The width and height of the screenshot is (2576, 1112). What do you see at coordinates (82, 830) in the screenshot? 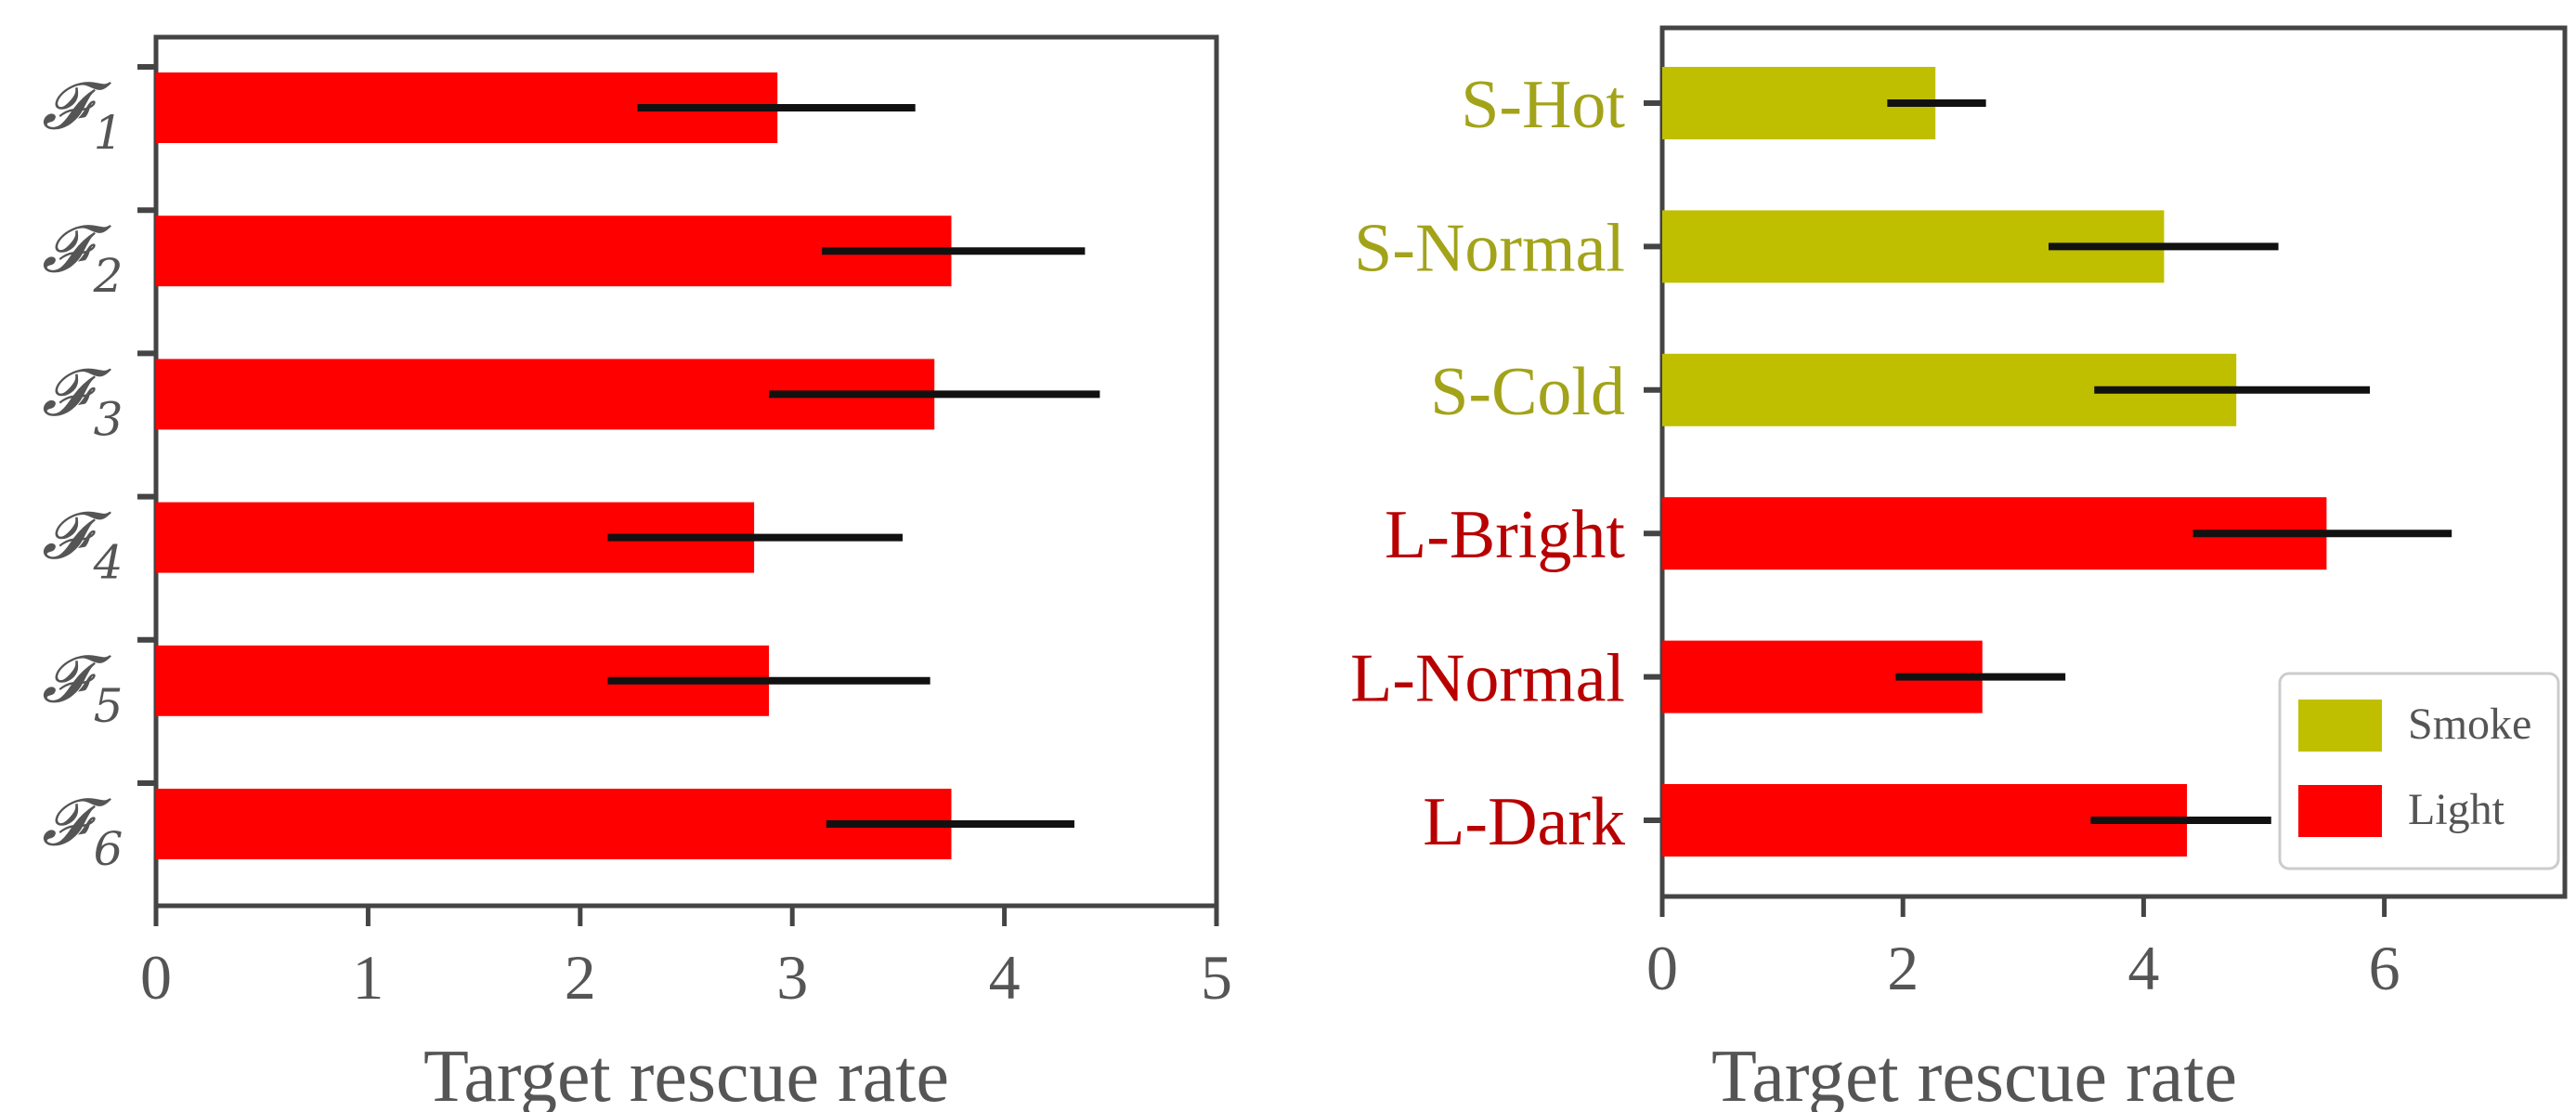
I see `category-label-6: 𝓕6` at bounding box center [82, 830].